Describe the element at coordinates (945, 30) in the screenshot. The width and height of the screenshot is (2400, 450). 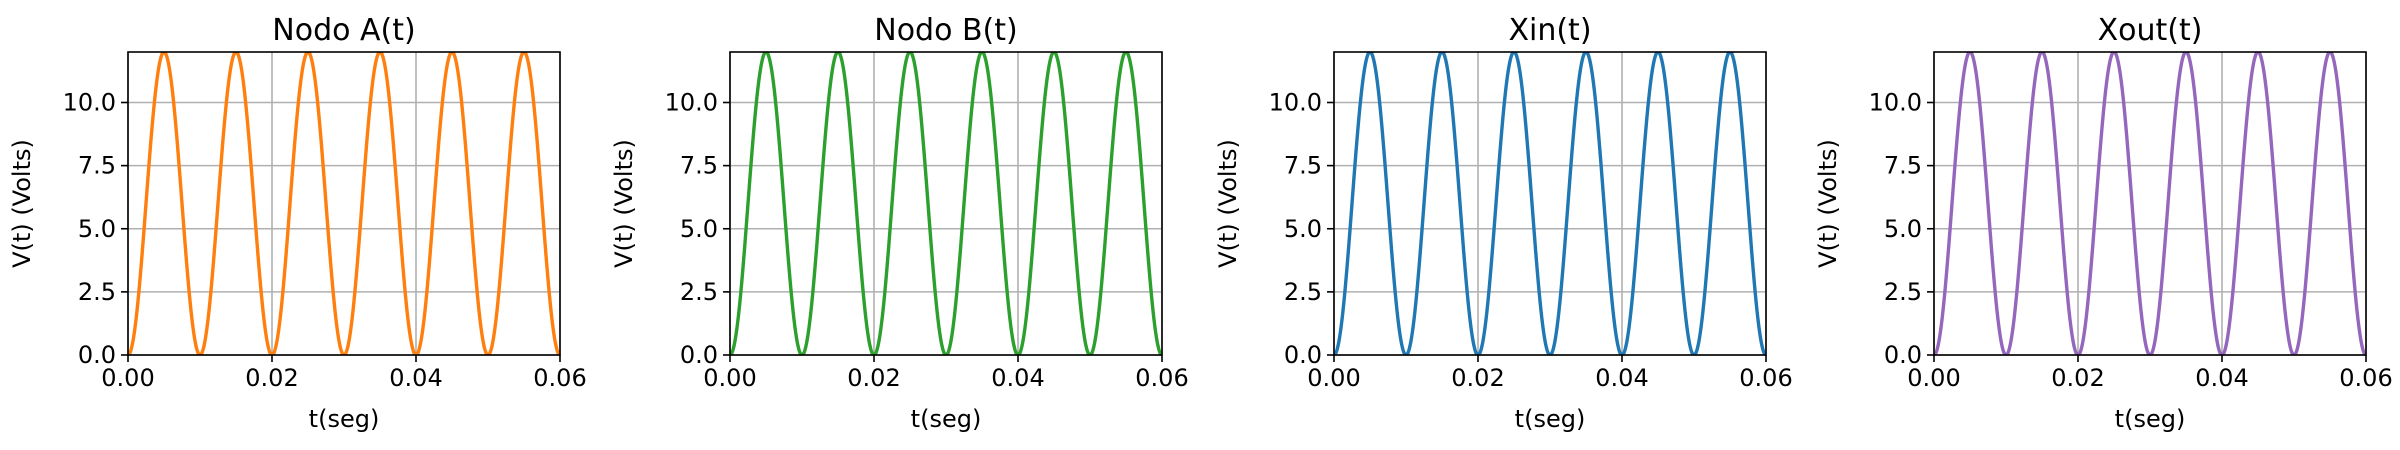
I see `chart-title: Nodo B(t)` at that location.